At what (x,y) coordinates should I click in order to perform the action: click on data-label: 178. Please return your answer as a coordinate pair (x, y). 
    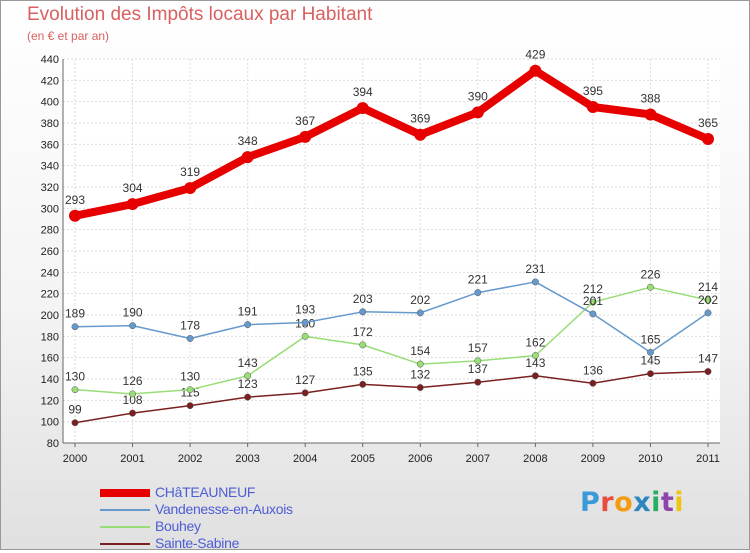
    Looking at the image, I should click on (190, 325).